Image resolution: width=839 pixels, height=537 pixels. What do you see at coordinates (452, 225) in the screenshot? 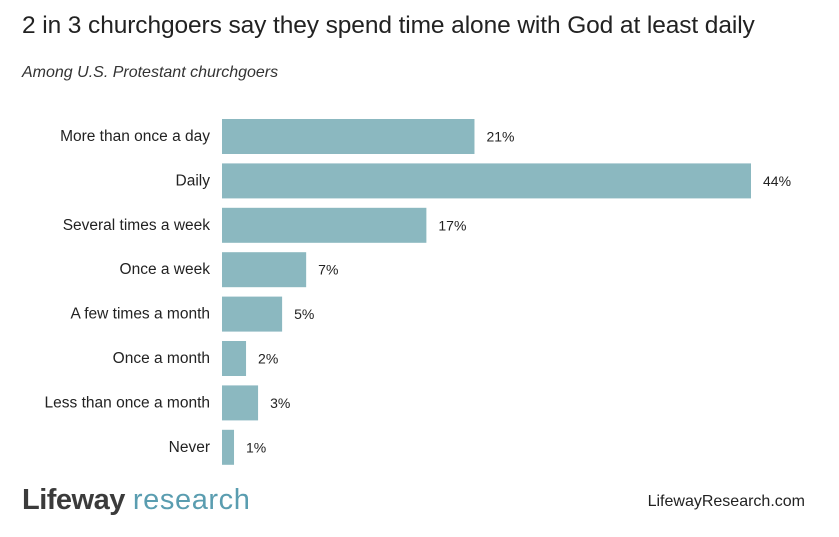
I see `value-label: 17%` at bounding box center [452, 225].